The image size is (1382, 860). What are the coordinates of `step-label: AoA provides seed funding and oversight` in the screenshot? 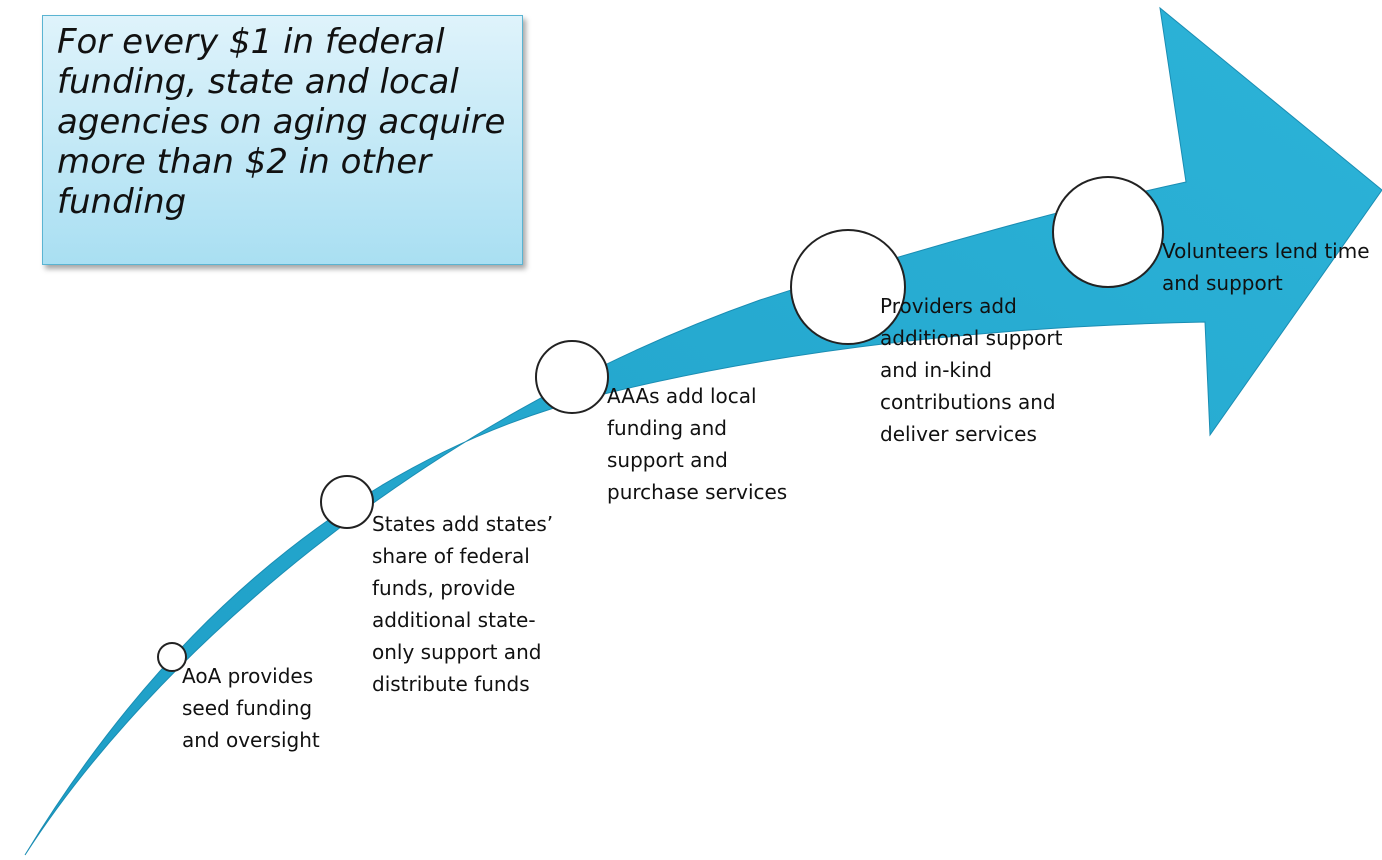 It's located at (251, 708).